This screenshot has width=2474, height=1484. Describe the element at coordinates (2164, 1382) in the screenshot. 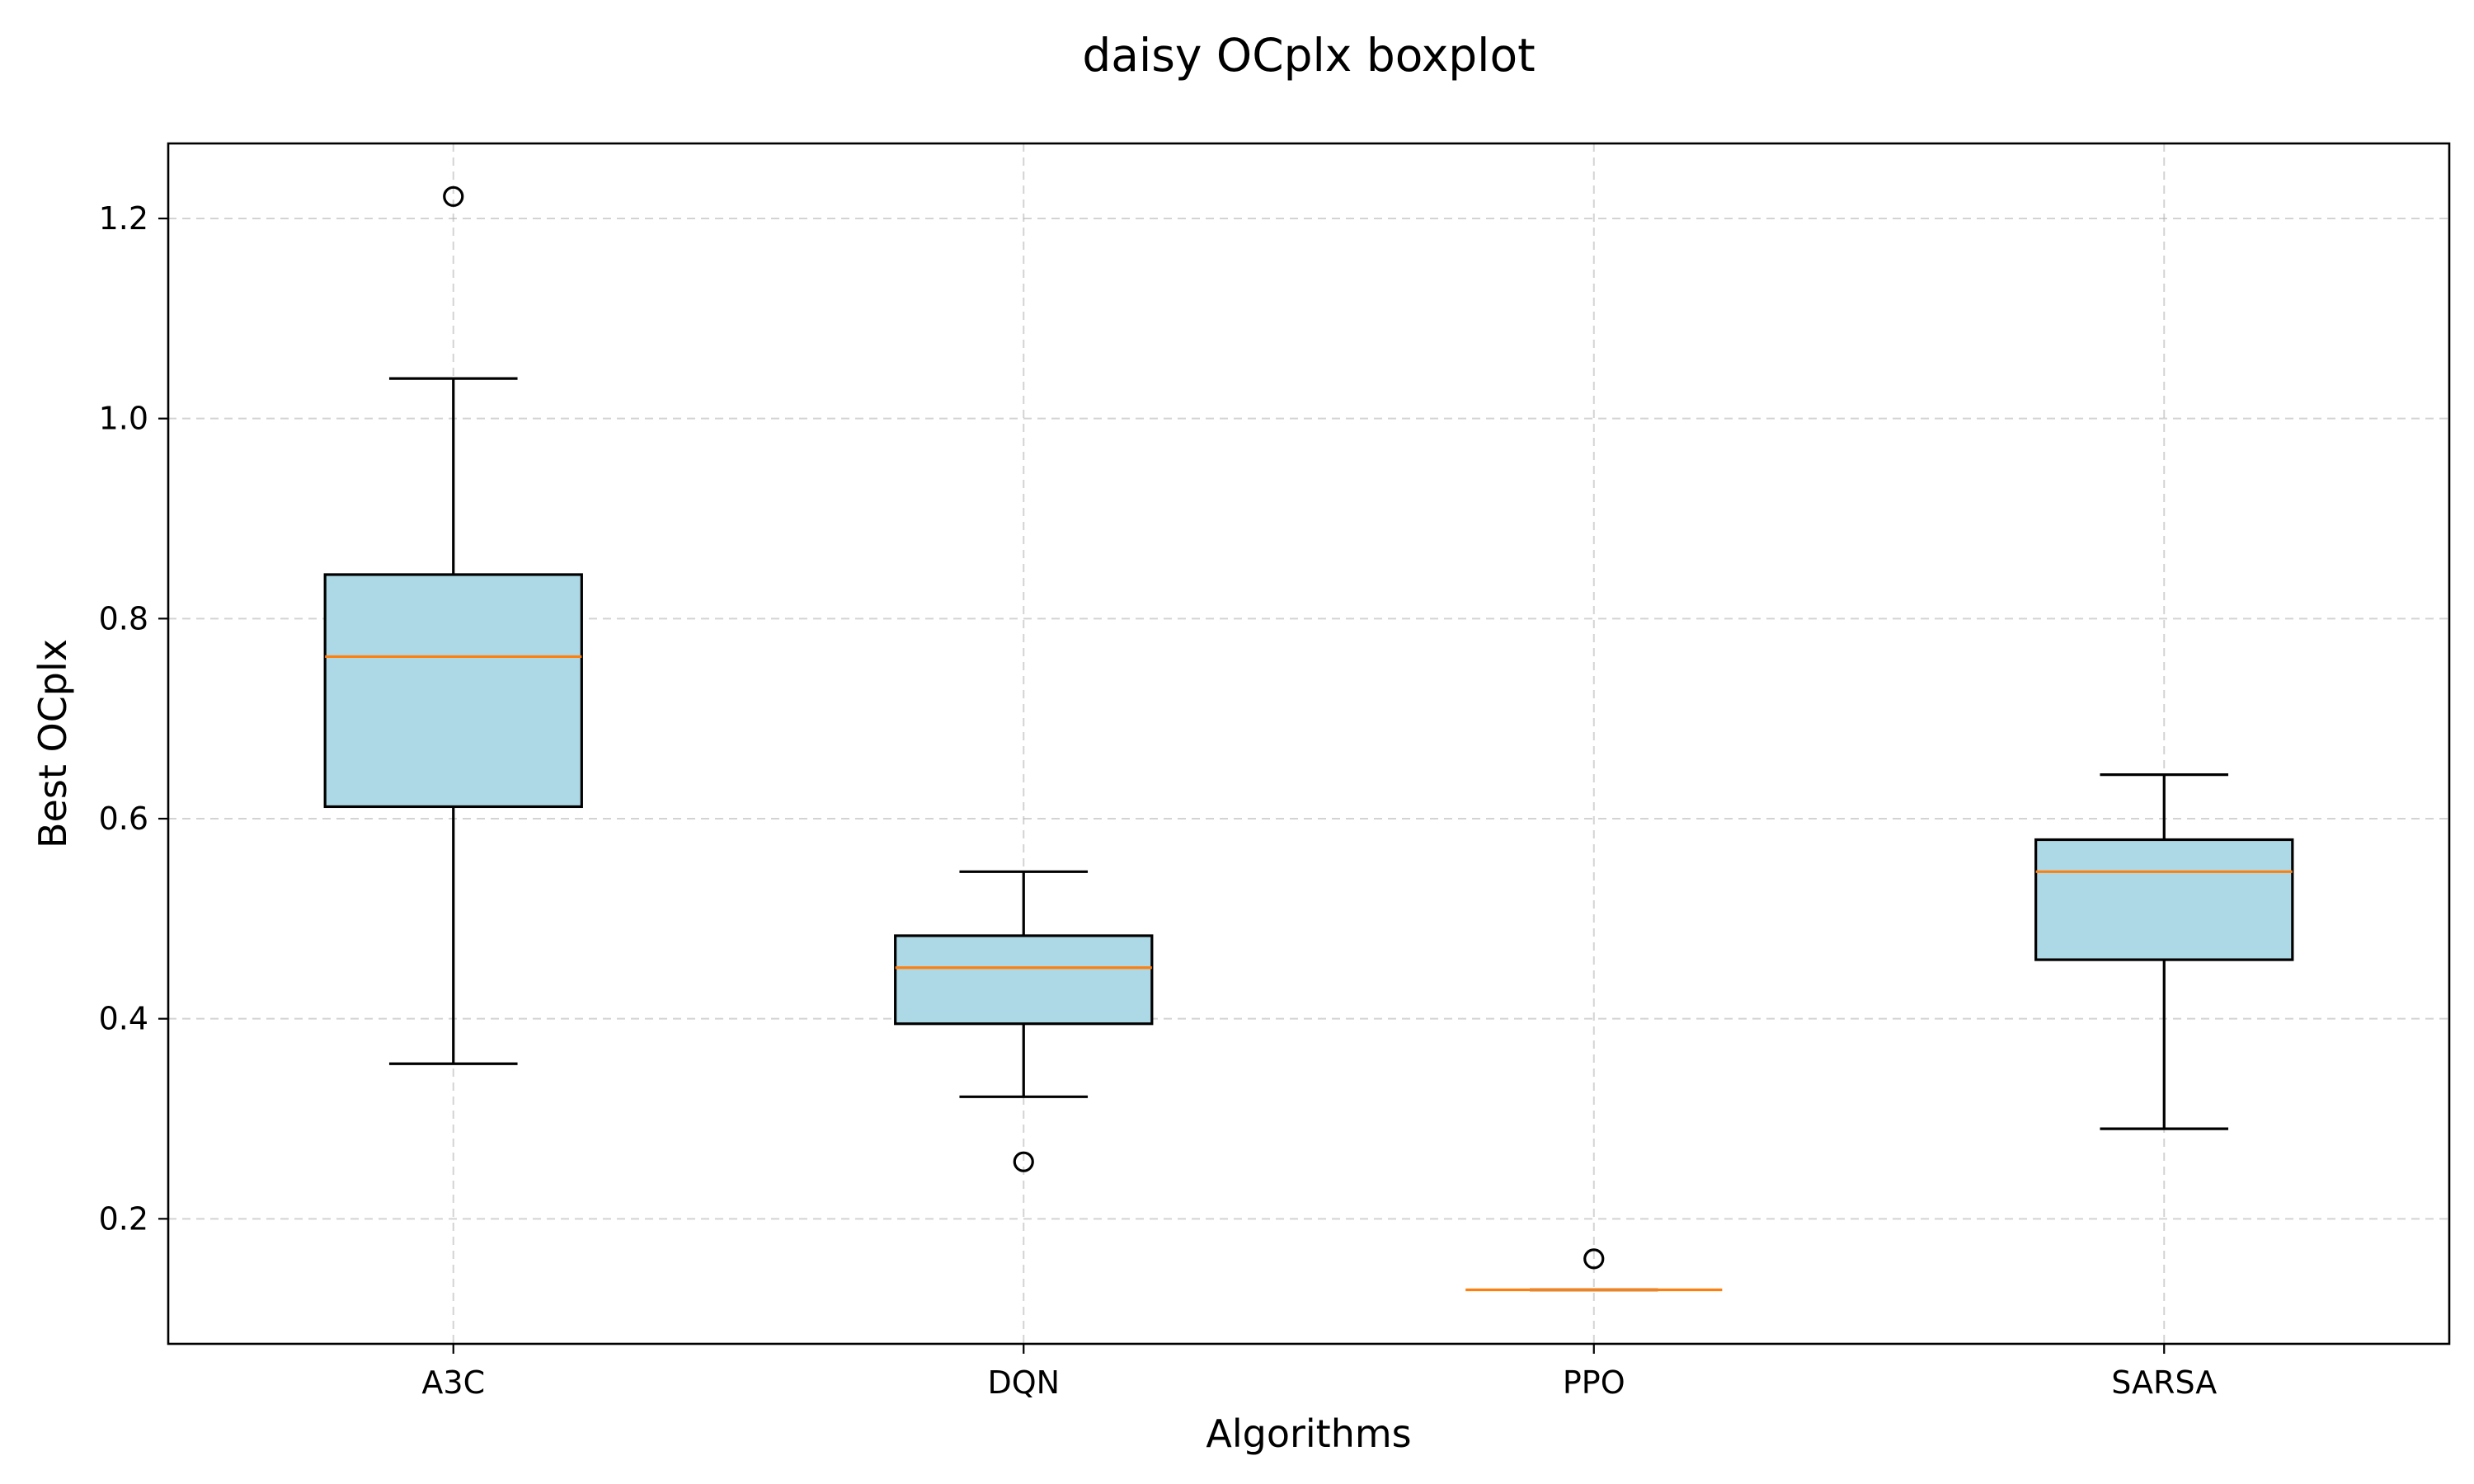

I see `x-tick-label: SARSA` at that location.